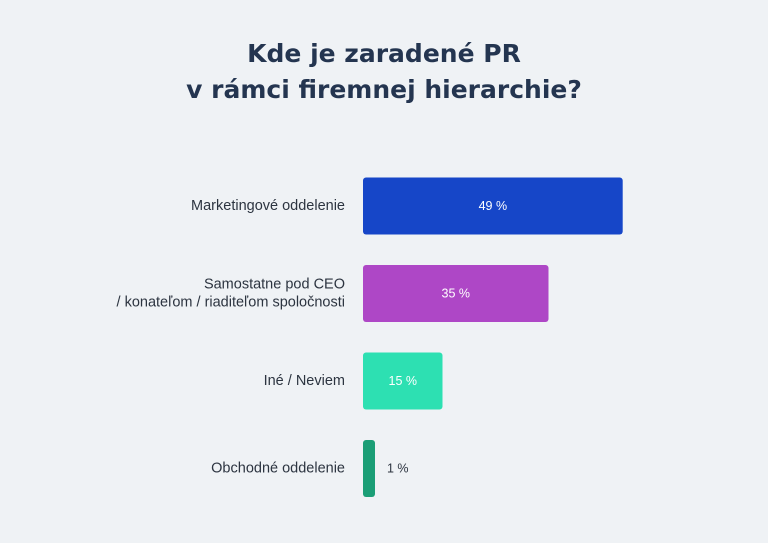 The width and height of the screenshot is (768, 543). I want to click on value-label-2: 35 %, so click(456, 294).